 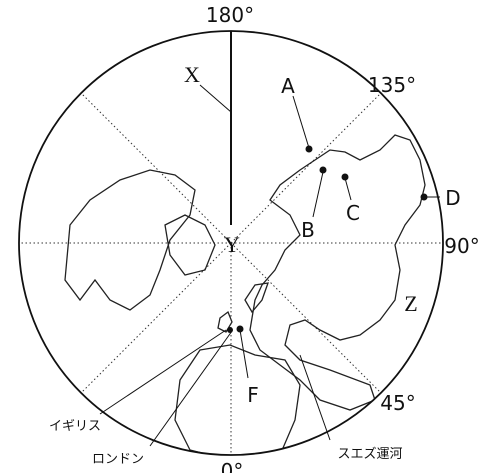 What do you see at coordinates (309, 149) in the screenshot?
I see `point-a` at bounding box center [309, 149].